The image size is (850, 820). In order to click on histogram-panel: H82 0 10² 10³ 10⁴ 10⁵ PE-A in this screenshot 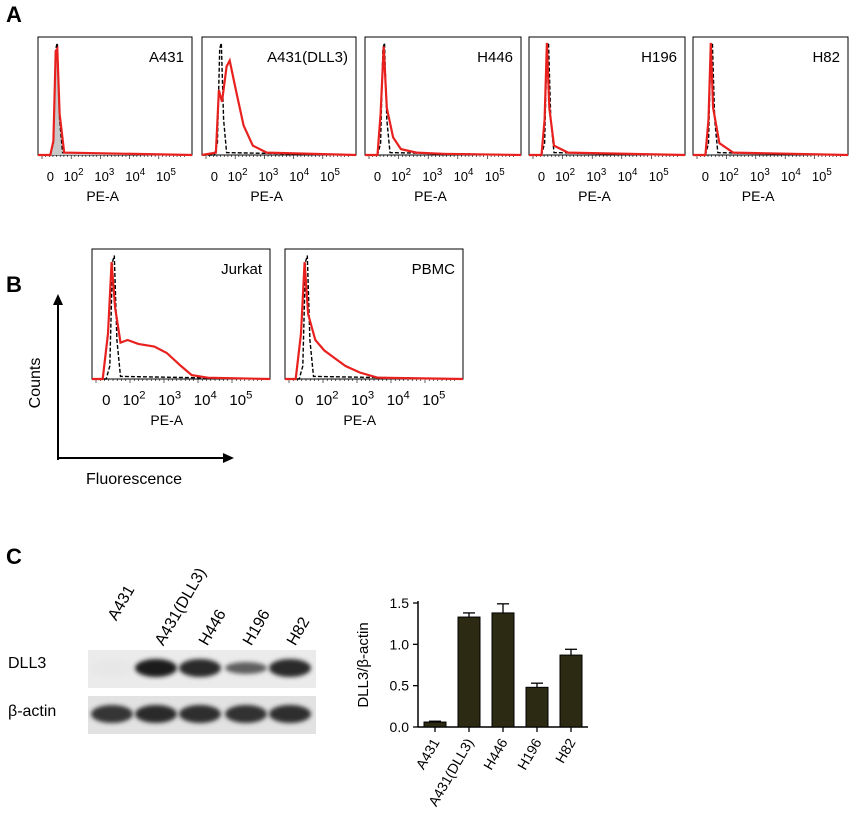, I will do `click(770, 120)`.